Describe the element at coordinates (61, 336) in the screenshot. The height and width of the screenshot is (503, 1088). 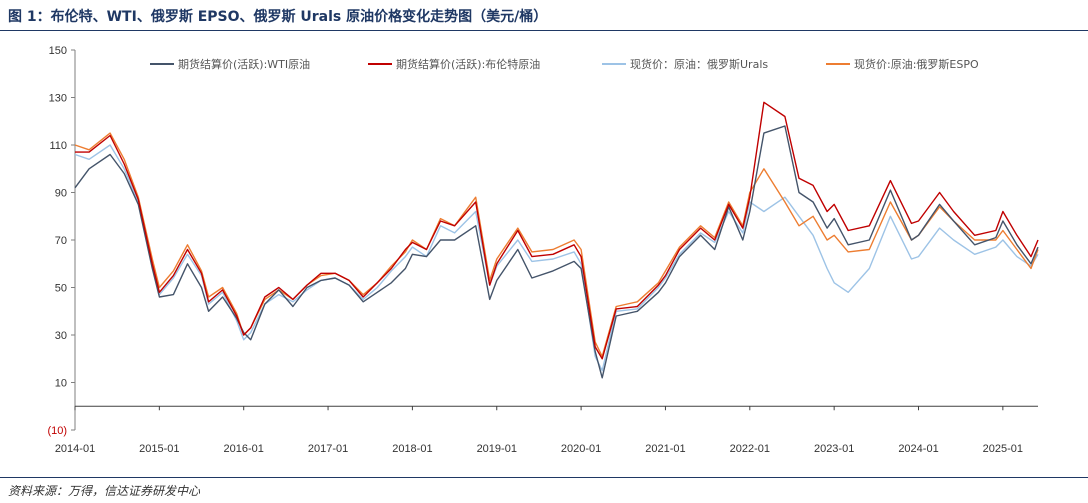
I see `y-tick-label: 30` at that location.